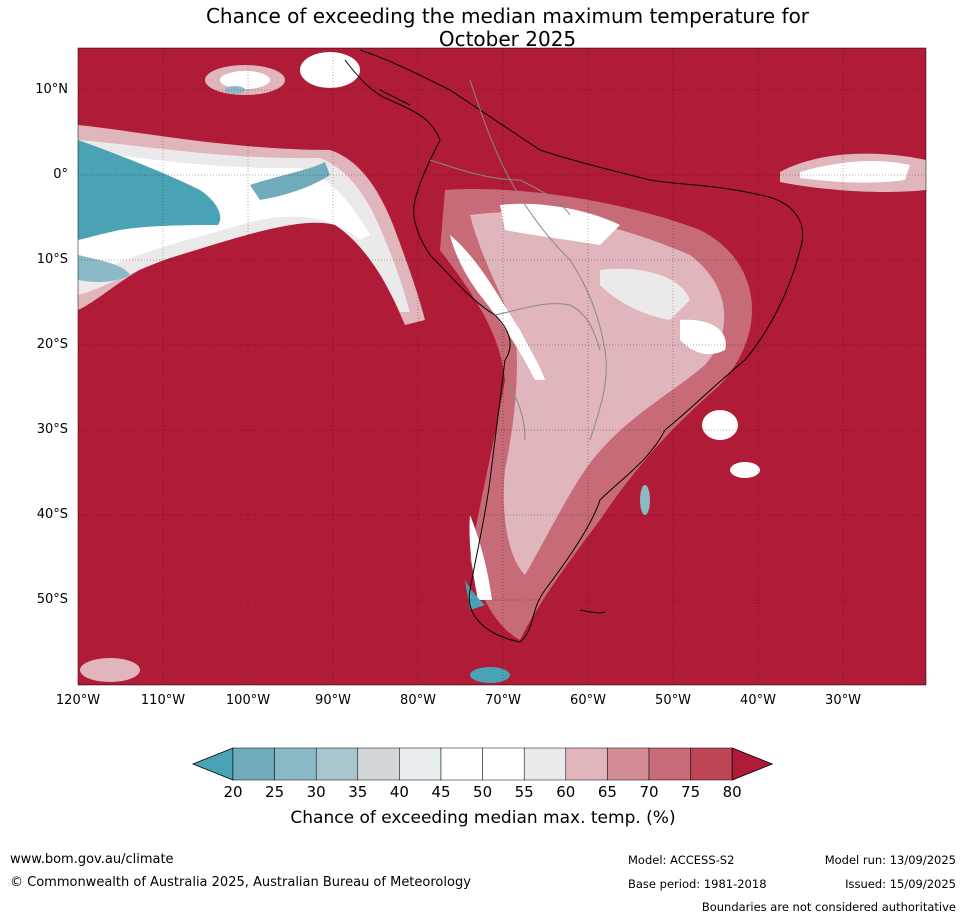  I want to click on lat-label-50s: 50°S, so click(52, 599).